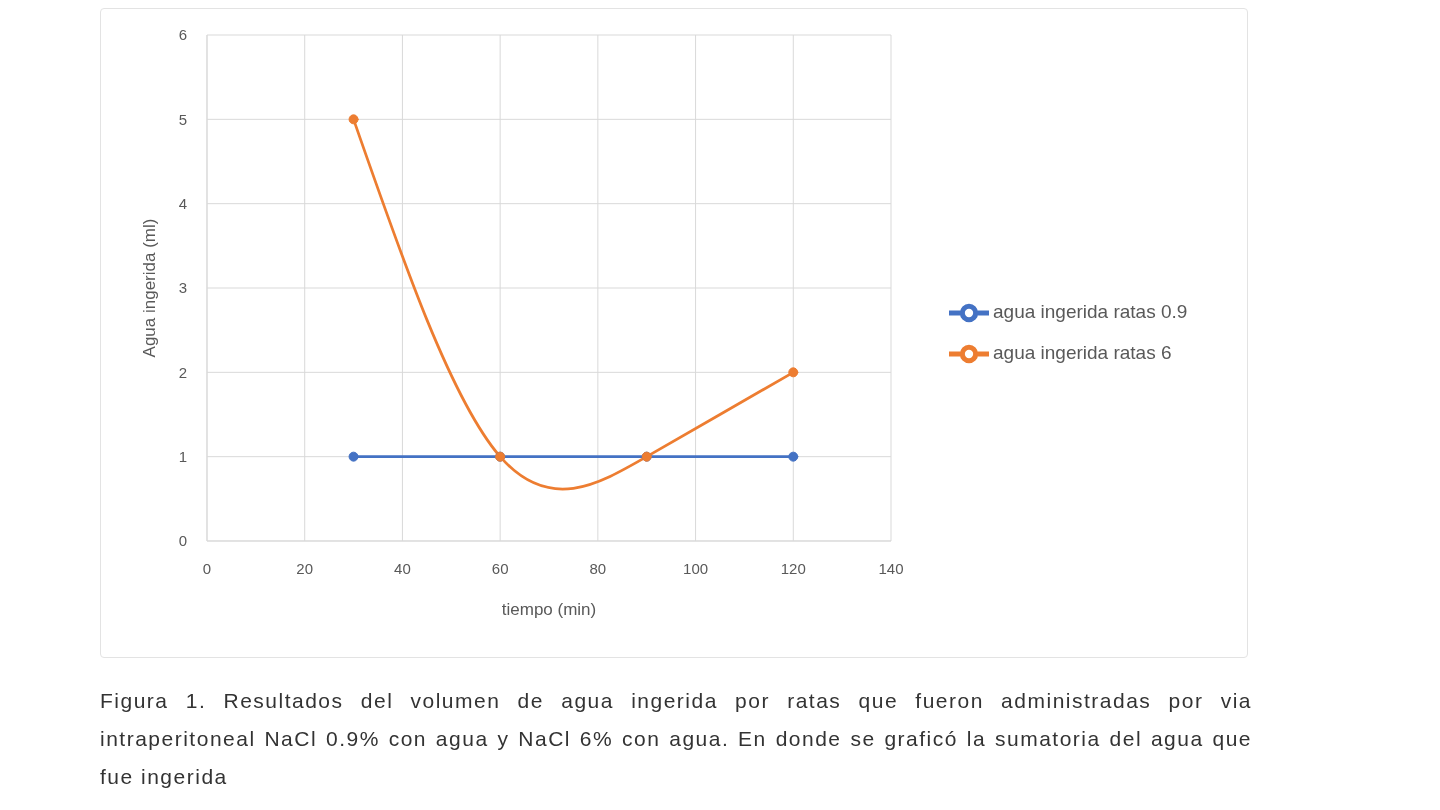 The image size is (1440, 810). I want to click on x-tick-label: 0, so click(207, 568).